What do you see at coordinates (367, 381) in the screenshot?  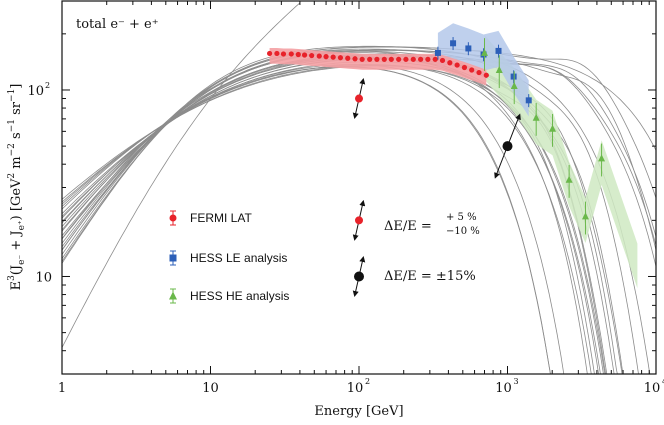 I see `x-tick-label-exponent: 2` at bounding box center [367, 381].